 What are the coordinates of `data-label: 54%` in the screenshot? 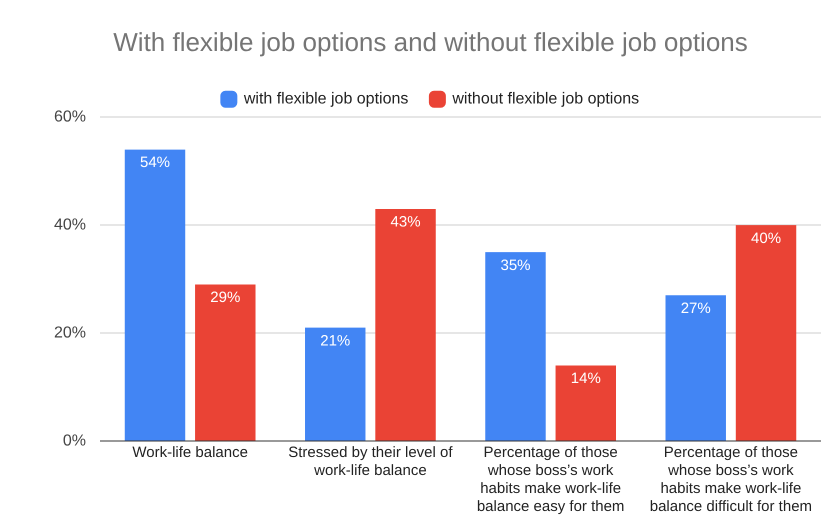 It's located at (155, 163).